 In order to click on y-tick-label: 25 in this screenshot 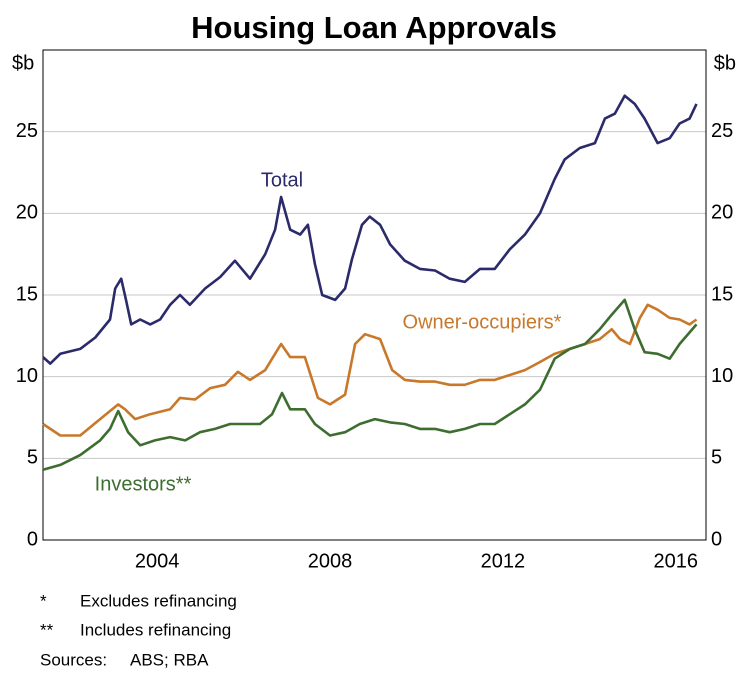, I will do `click(27, 131)`.